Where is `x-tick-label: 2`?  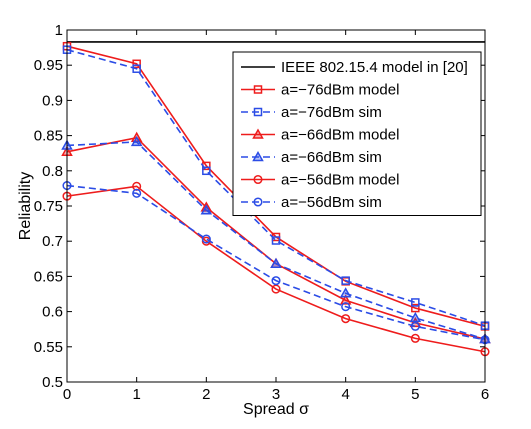
x-tick-label: 2 is located at coordinates (206, 394).